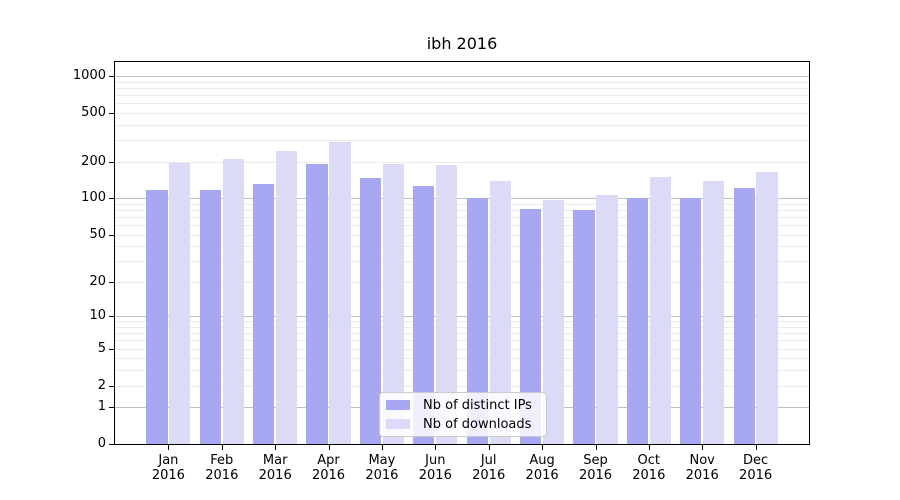  I want to click on x-tick-label: Jan 2016, so click(168, 468).